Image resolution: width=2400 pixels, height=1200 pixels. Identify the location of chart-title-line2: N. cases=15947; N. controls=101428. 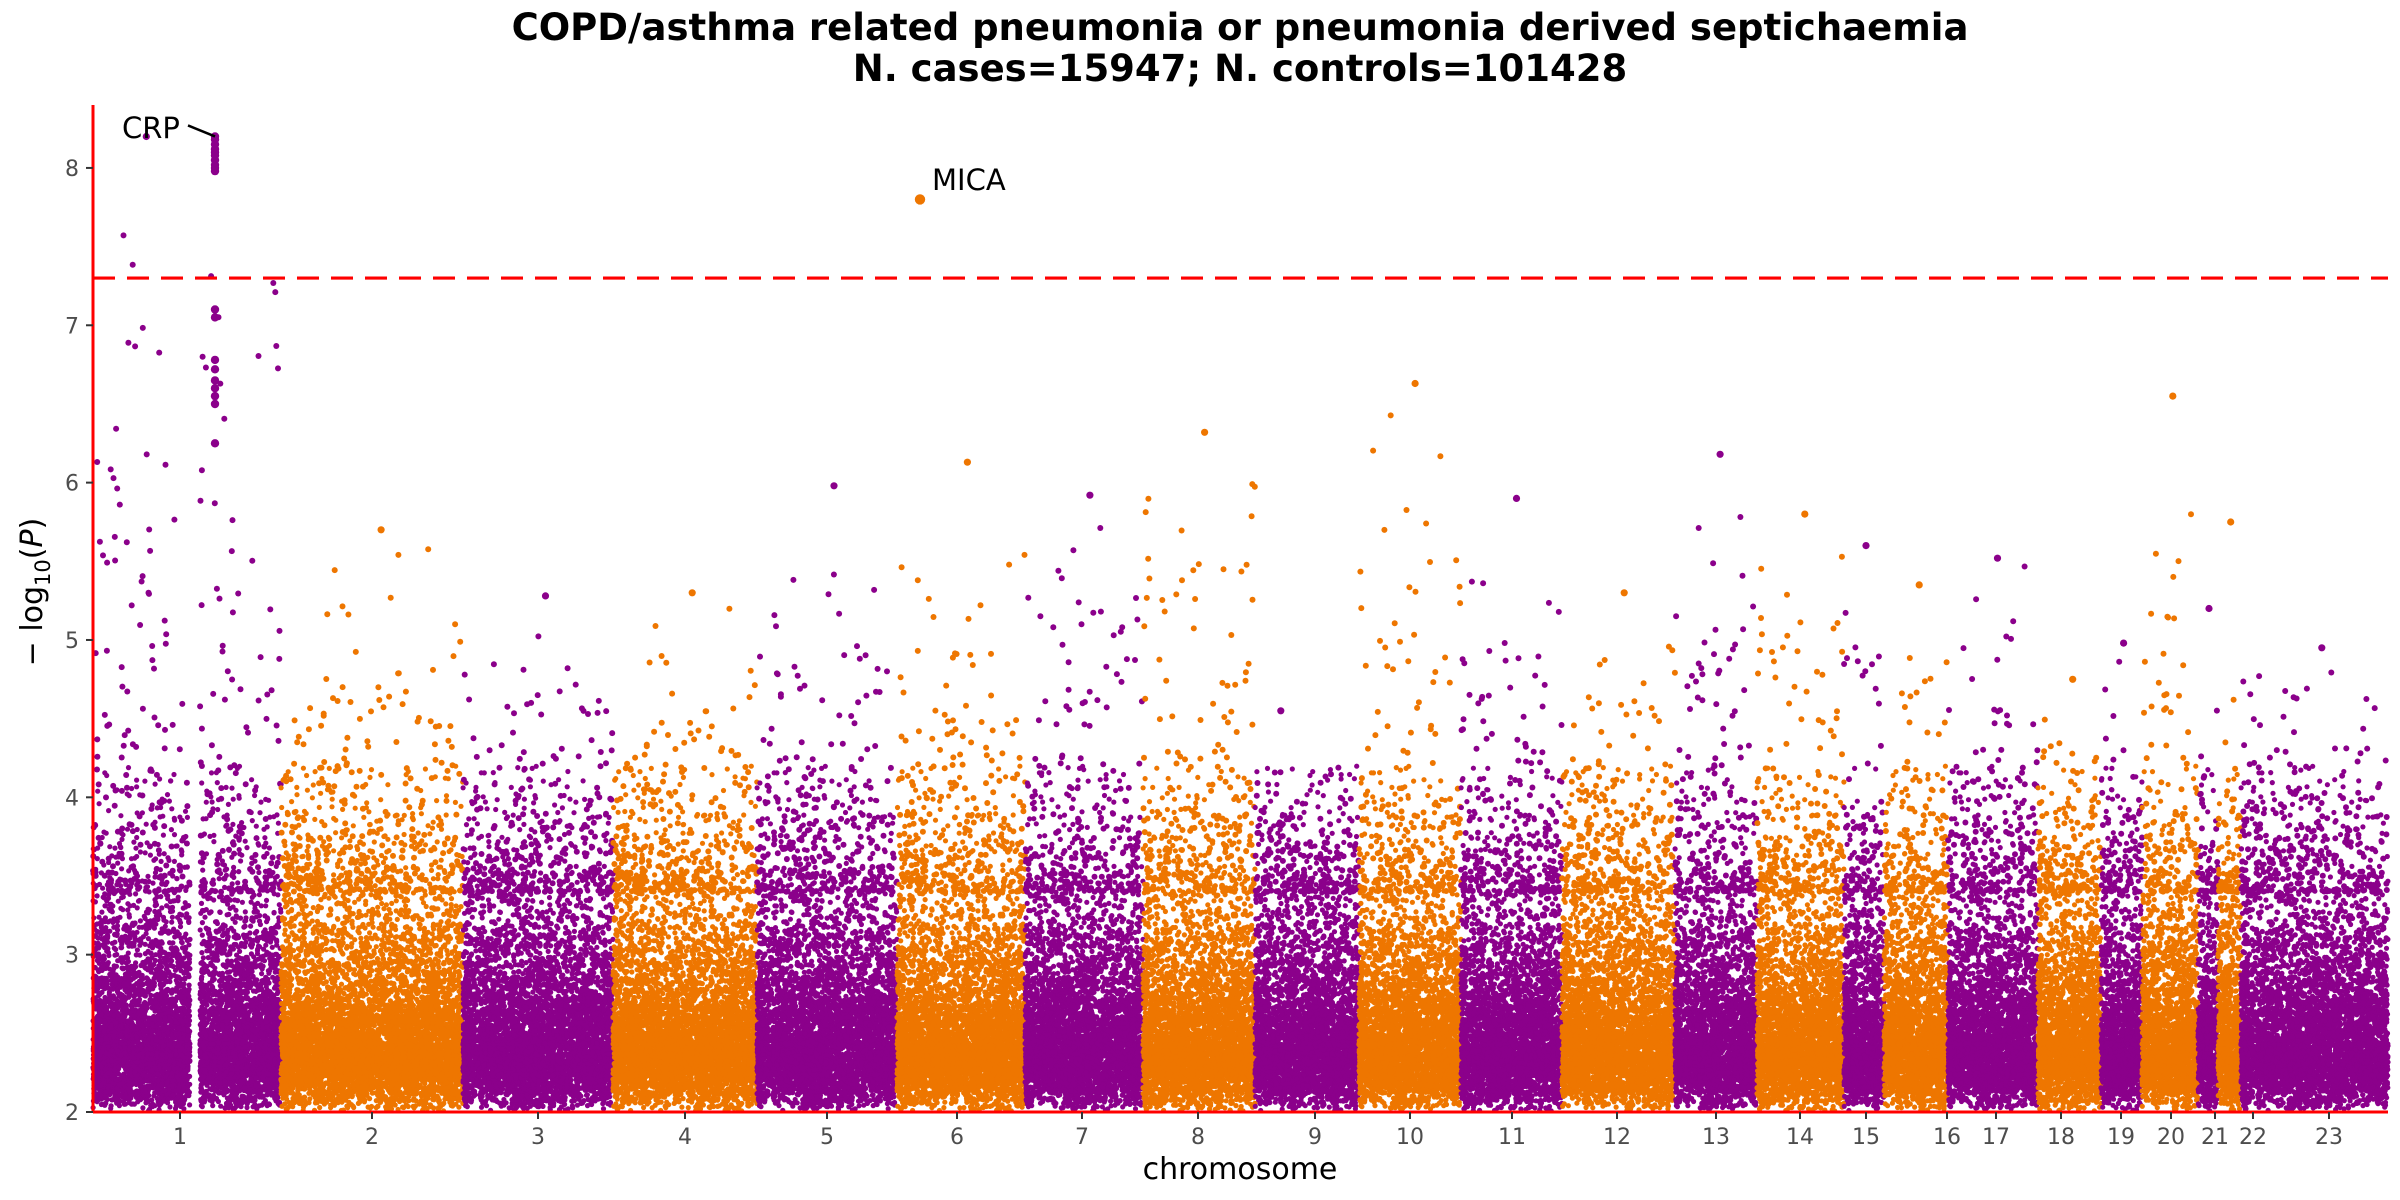
(1240, 68).